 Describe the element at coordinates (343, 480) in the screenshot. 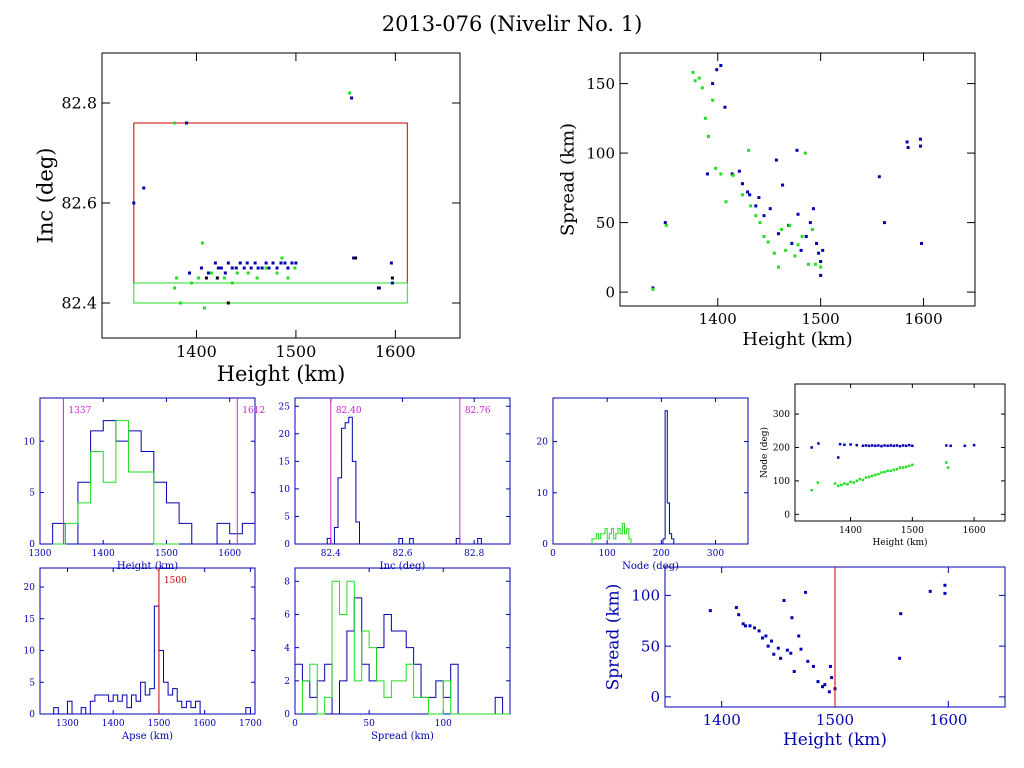

I see `blue-histogram-series` at that location.